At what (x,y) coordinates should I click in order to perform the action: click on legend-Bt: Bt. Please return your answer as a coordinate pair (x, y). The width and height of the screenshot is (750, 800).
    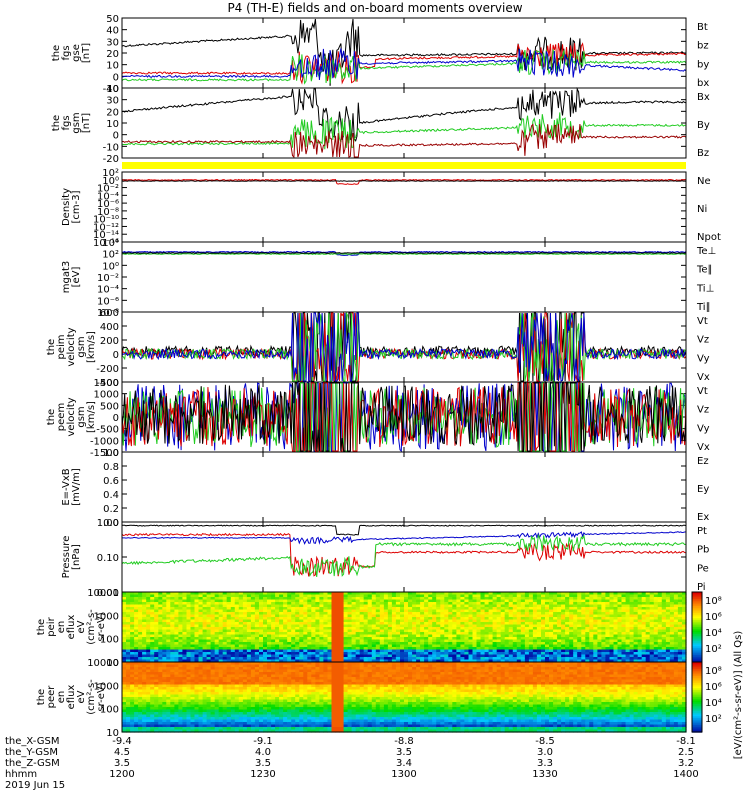
    Looking at the image, I should click on (702, 27).